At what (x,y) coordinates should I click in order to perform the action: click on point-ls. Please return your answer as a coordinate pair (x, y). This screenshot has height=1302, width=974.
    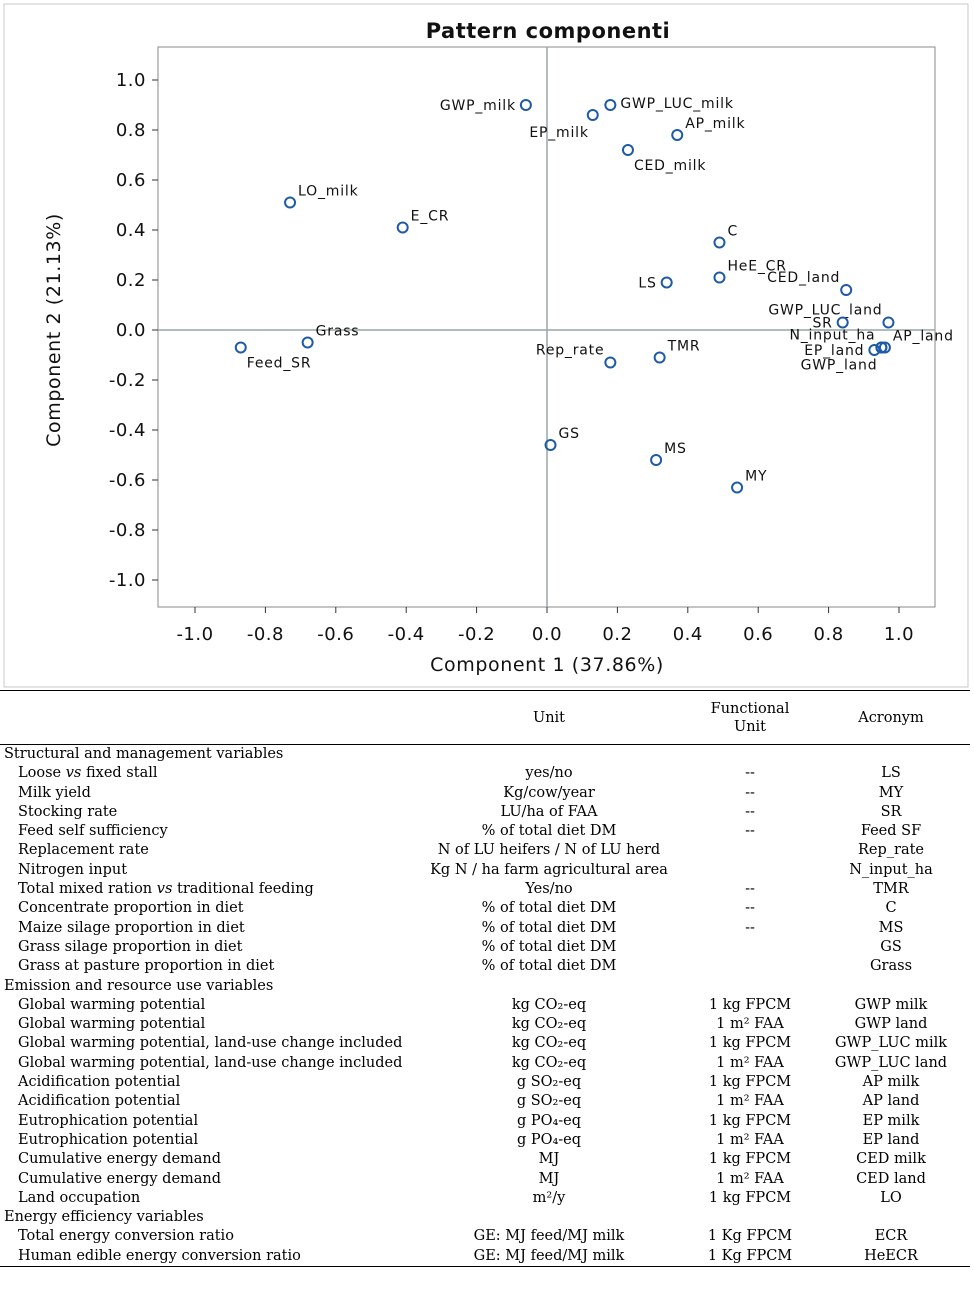
    Looking at the image, I should click on (666, 282).